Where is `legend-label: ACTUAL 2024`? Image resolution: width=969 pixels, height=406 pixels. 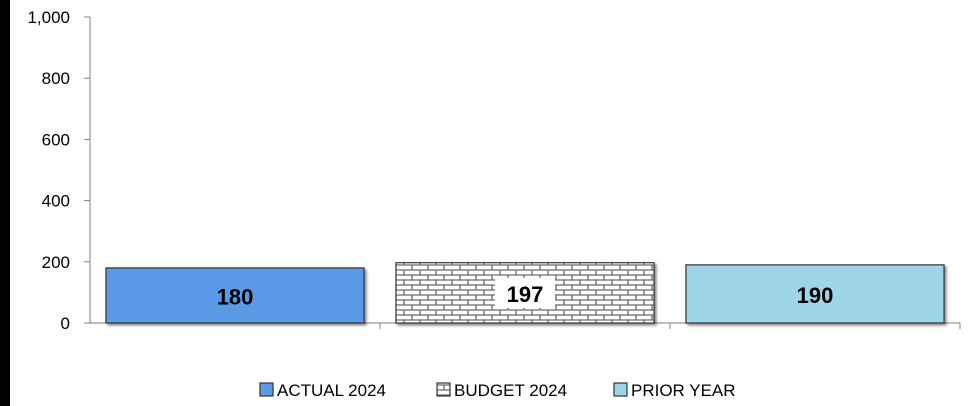 legend-label: ACTUAL 2024 is located at coordinates (331, 390).